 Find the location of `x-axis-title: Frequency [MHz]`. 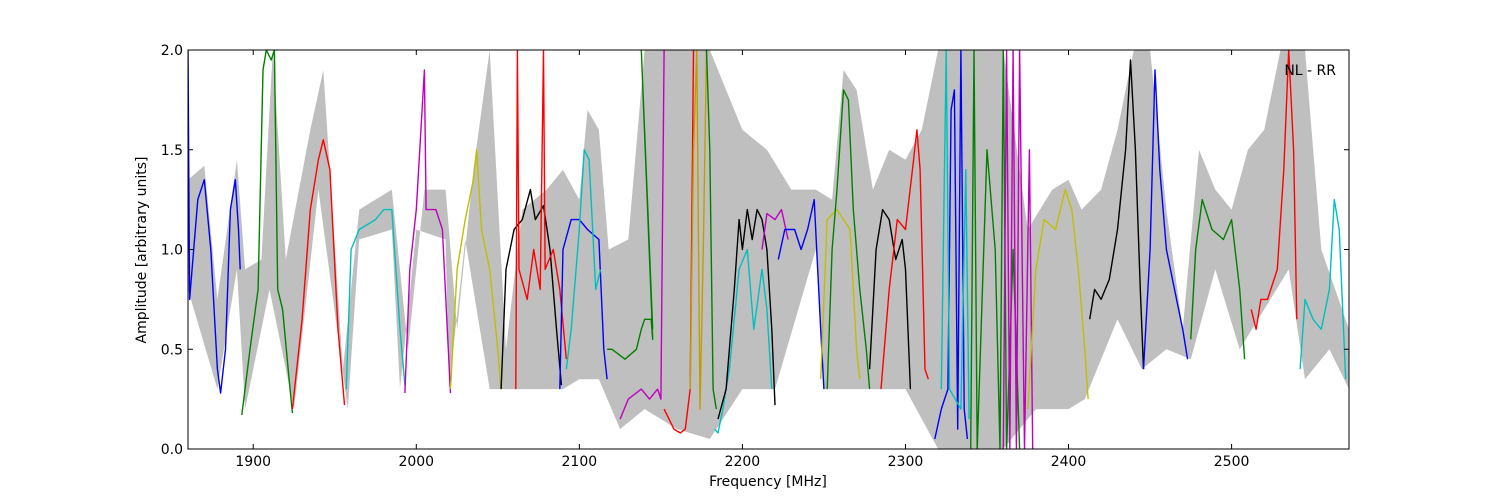

x-axis-title: Frequency [MHz] is located at coordinates (768, 482).